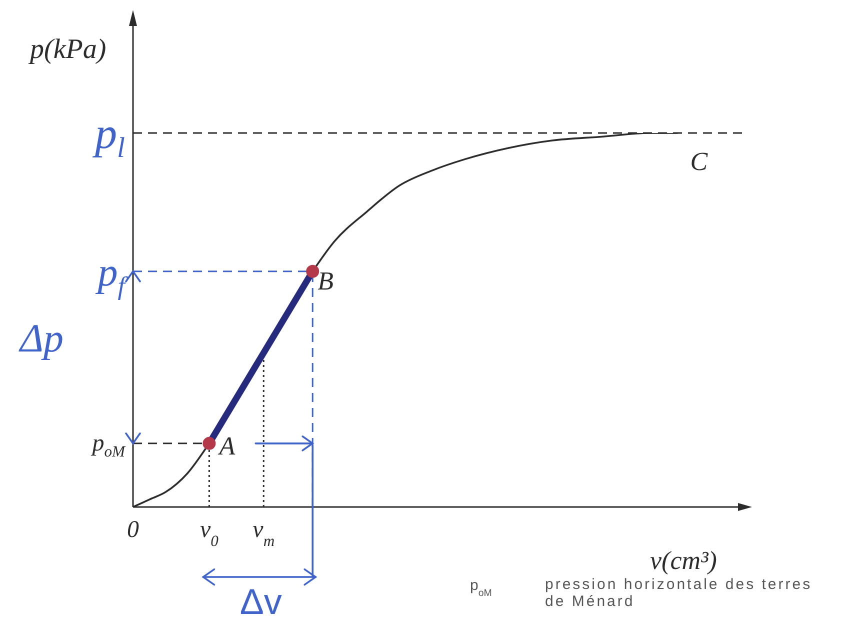 This screenshot has width=861, height=627. Describe the element at coordinates (108, 445) in the screenshot. I see `ref-line-label: p$_{oM}$` at that location.